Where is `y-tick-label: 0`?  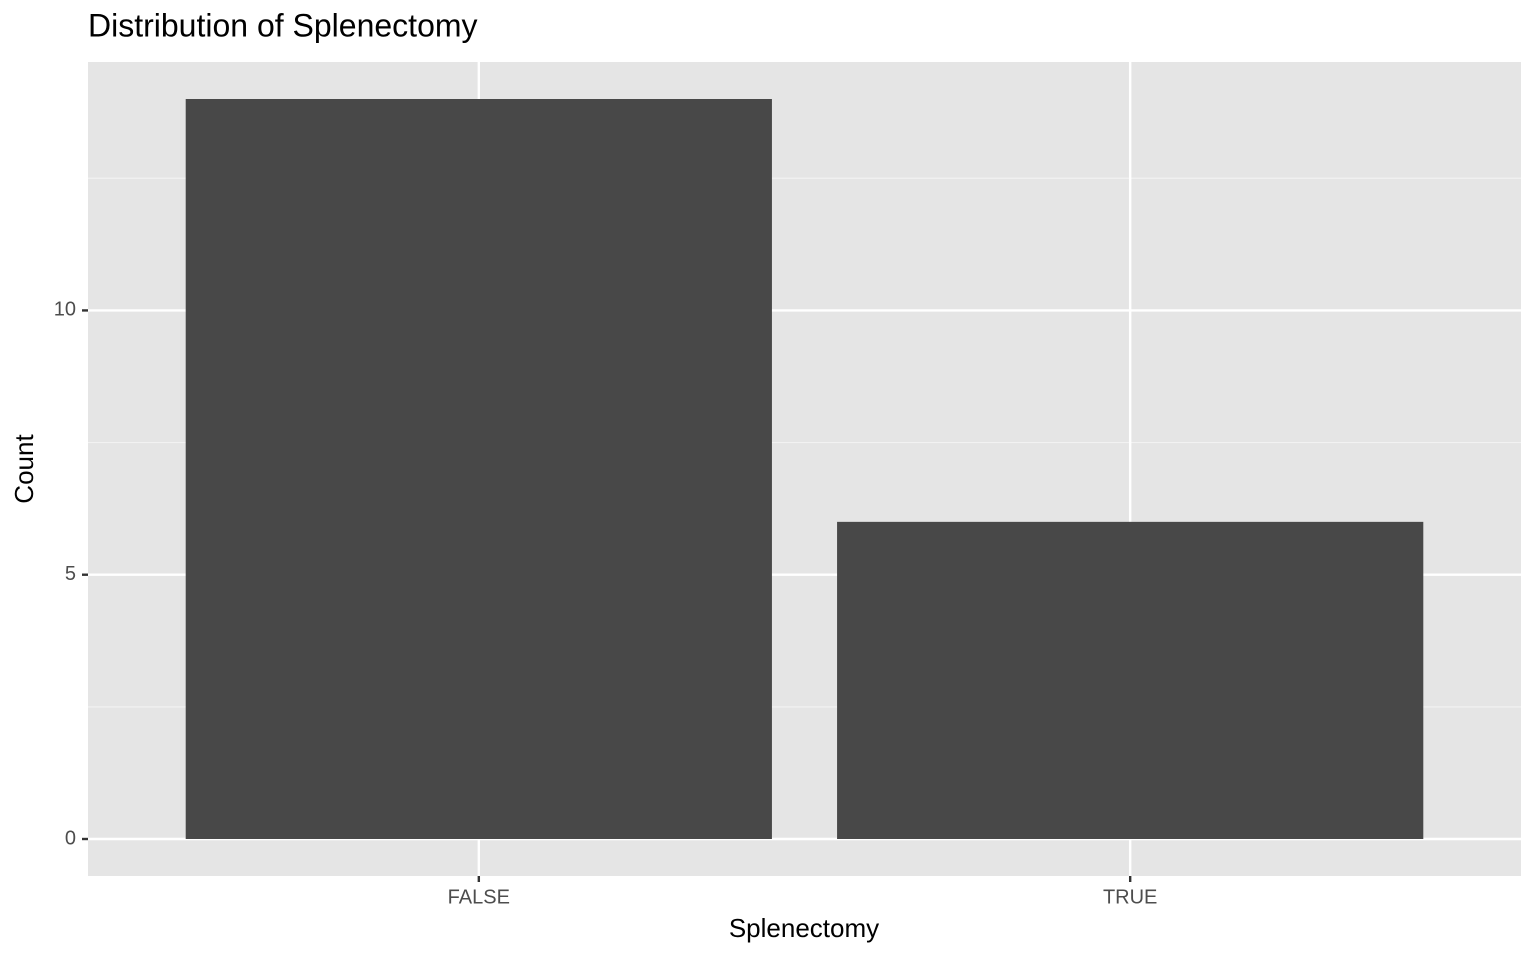 y-tick-label: 0 is located at coordinates (70, 838).